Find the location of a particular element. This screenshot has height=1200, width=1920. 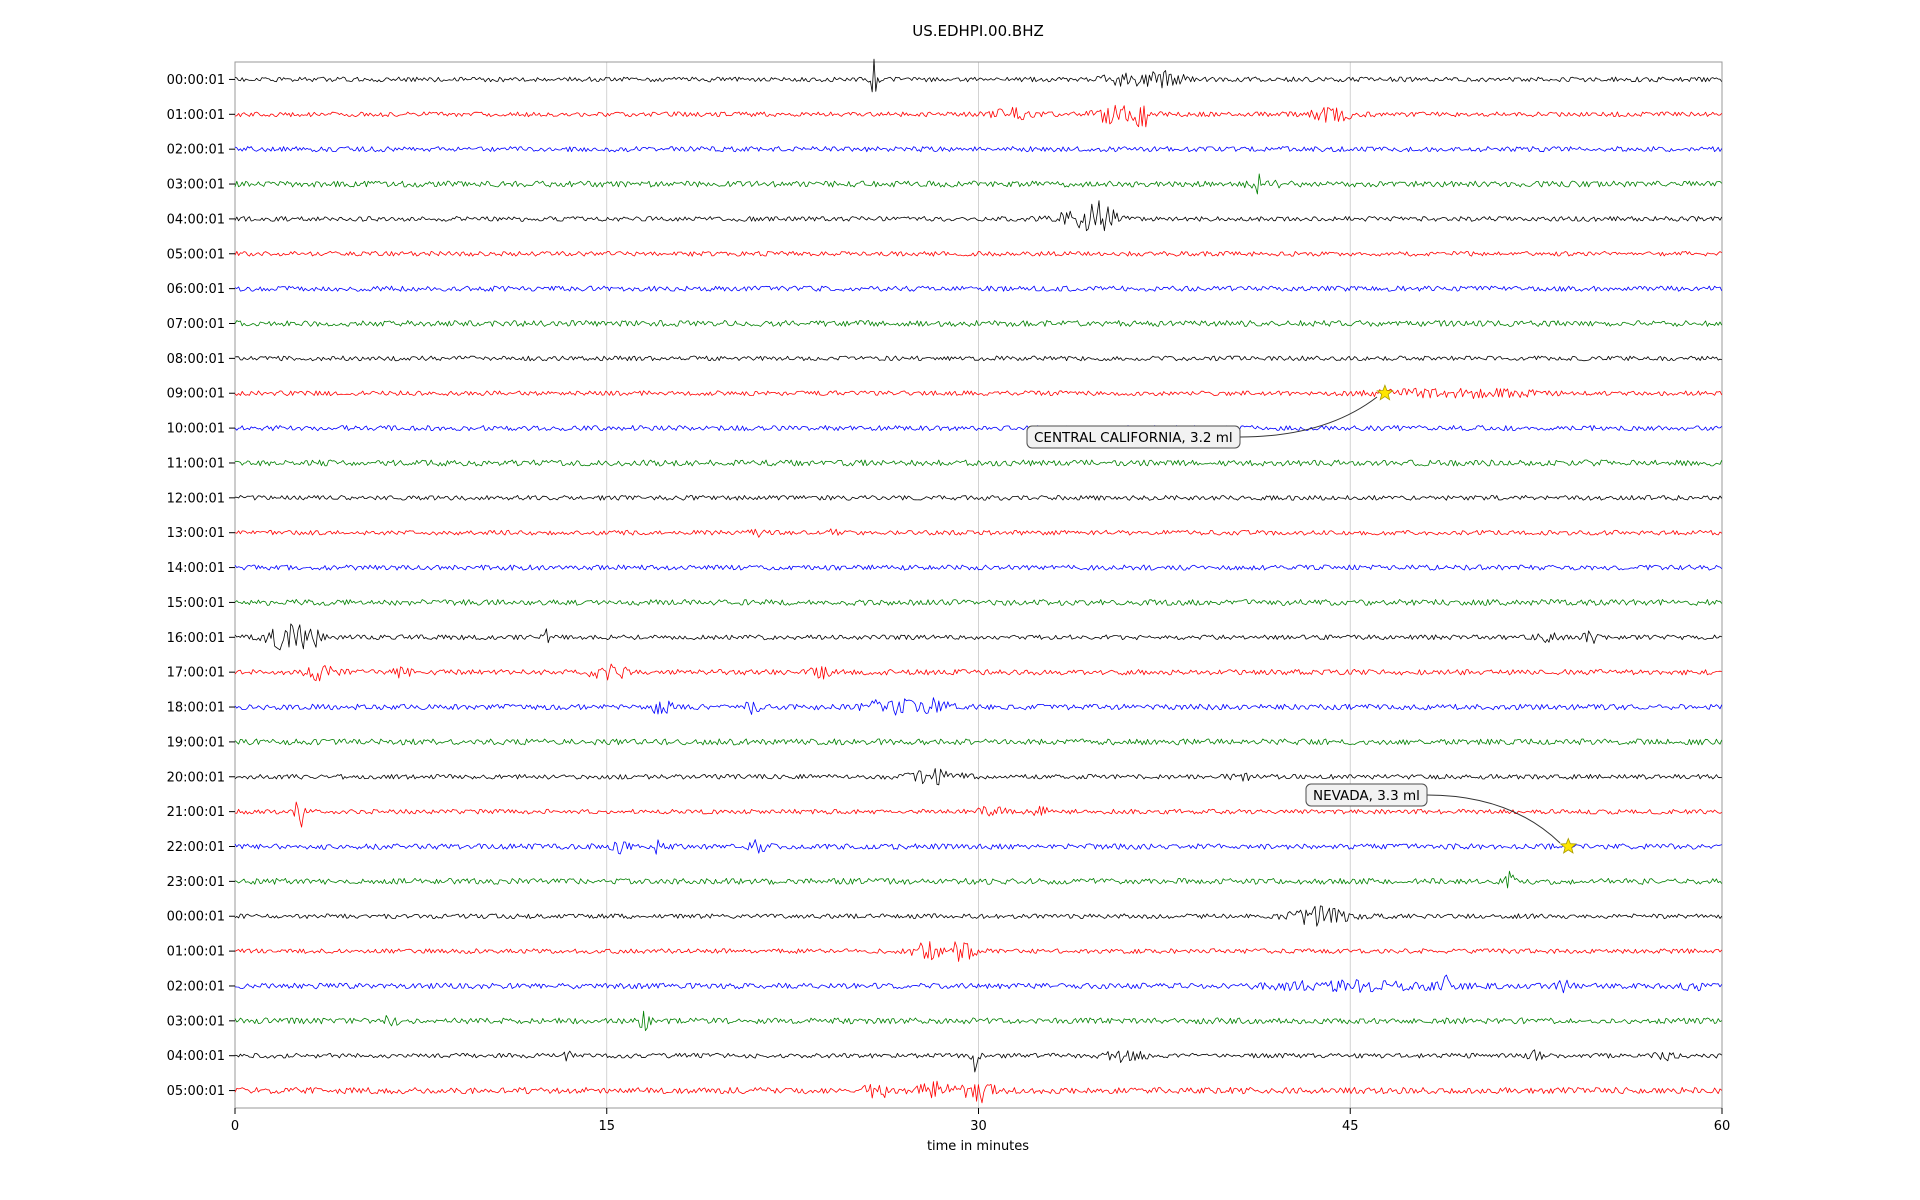

event-annotation-nevada: NEVADA, 3.3 ml is located at coordinates (1433, 813).